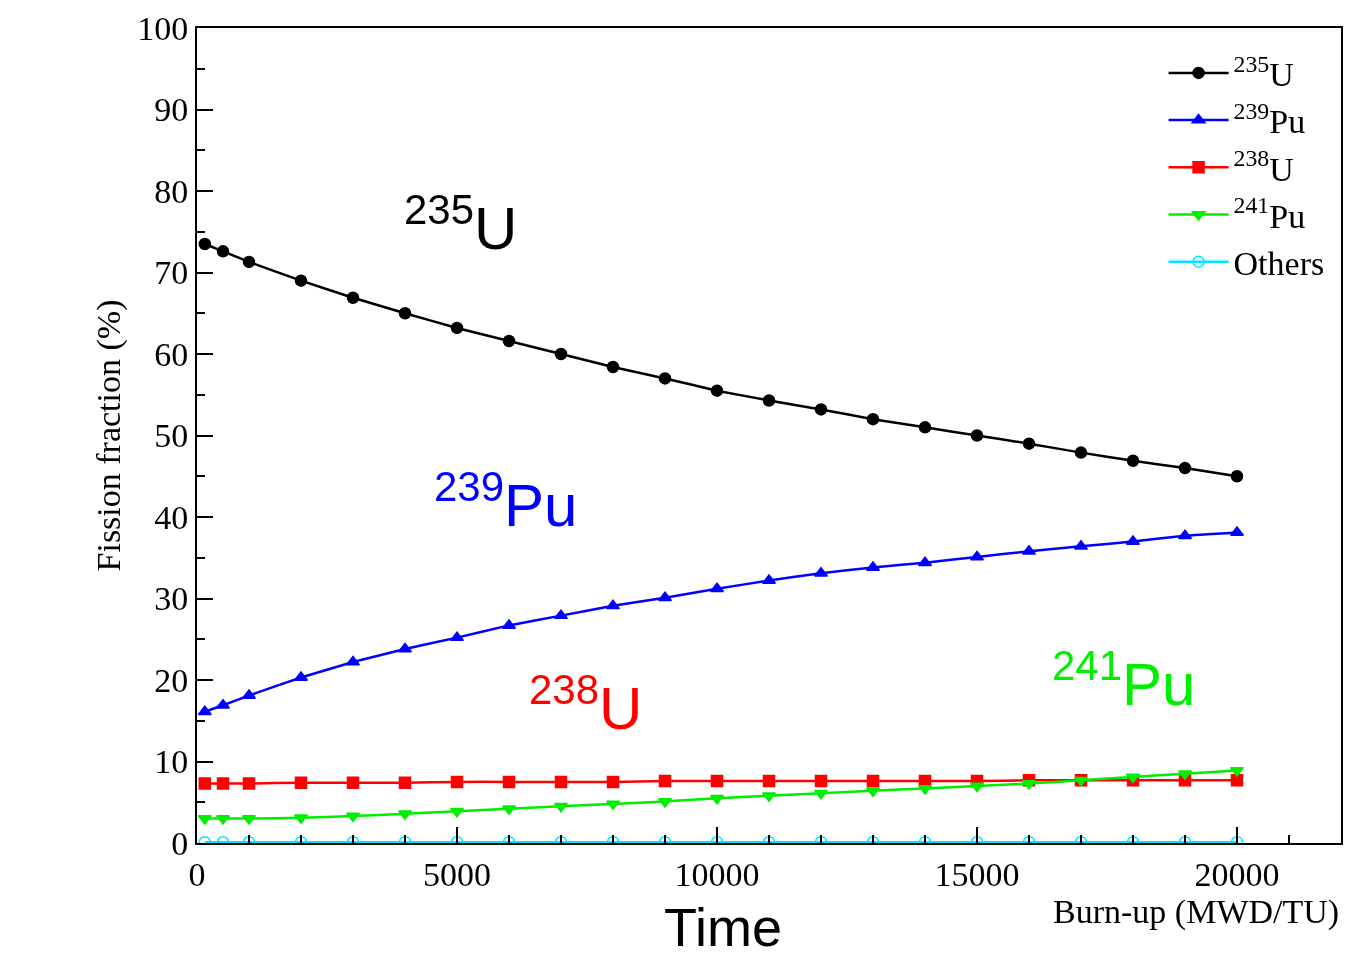  What do you see at coordinates (977, 874) in the screenshot?
I see `x-tick-label: 15000` at bounding box center [977, 874].